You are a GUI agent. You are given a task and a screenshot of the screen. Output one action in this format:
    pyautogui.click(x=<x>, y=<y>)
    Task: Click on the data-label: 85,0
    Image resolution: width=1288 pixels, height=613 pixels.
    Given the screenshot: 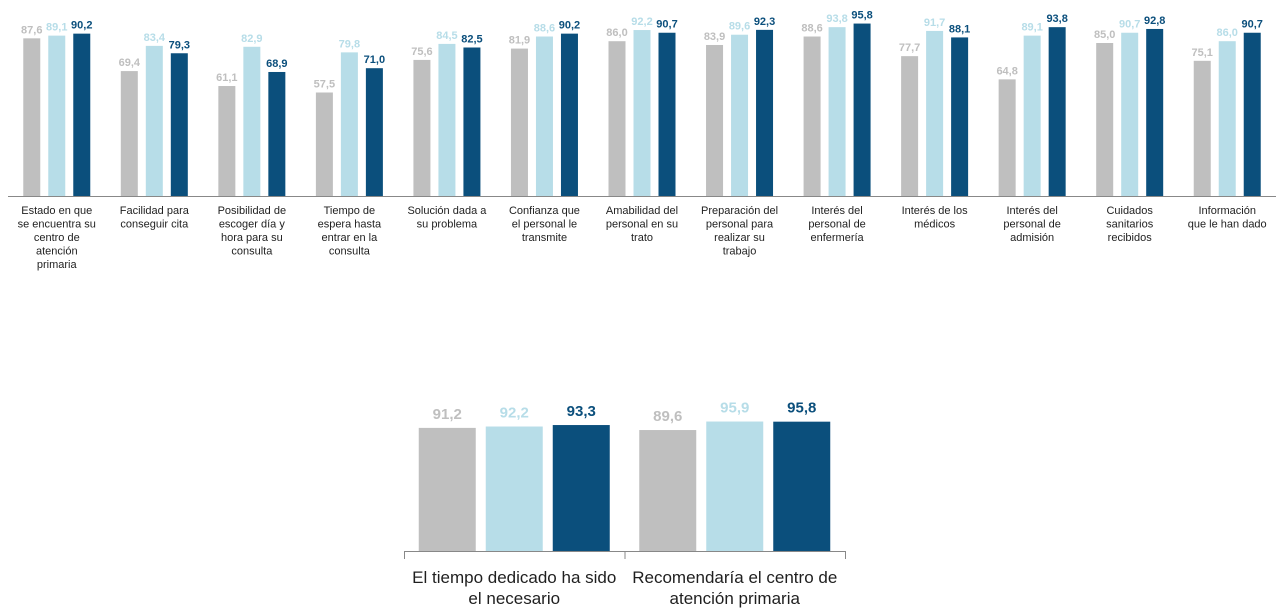 What is the action you would take?
    pyautogui.click(x=1104, y=35)
    